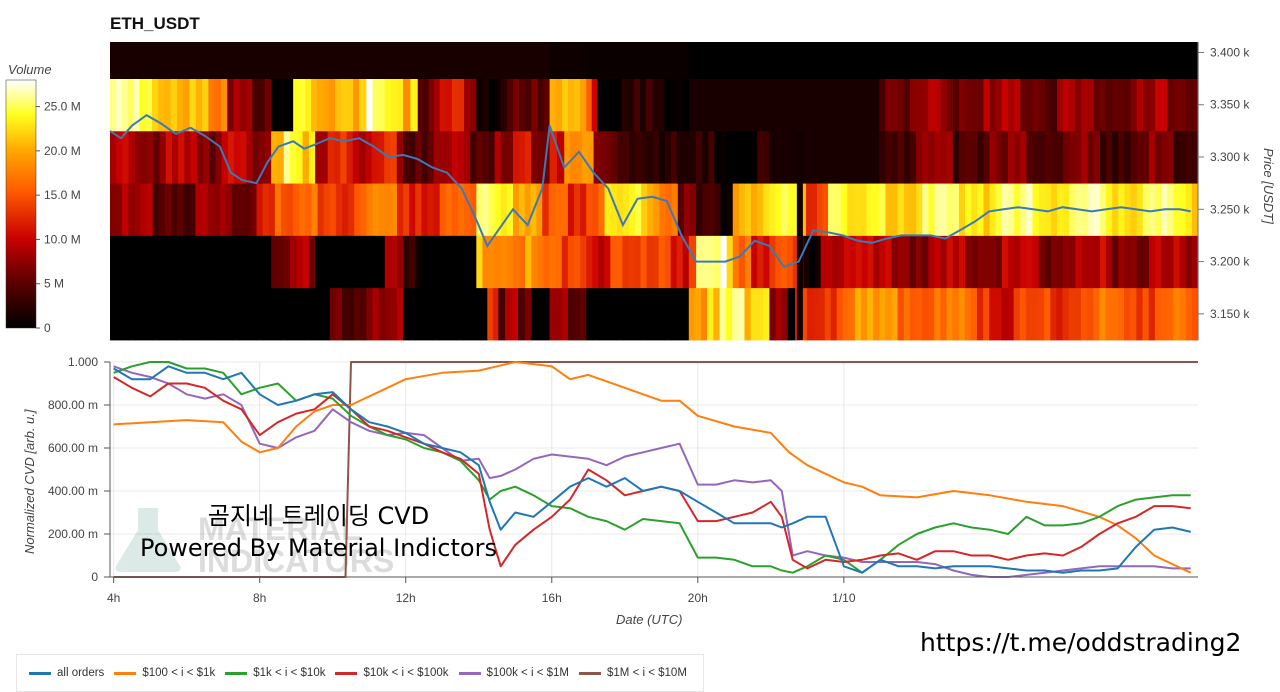 The width and height of the screenshot is (1280, 692). Describe the element at coordinates (164, 673) in the screenshot. I see `legend-item: $100 < i < $1k` at that location.